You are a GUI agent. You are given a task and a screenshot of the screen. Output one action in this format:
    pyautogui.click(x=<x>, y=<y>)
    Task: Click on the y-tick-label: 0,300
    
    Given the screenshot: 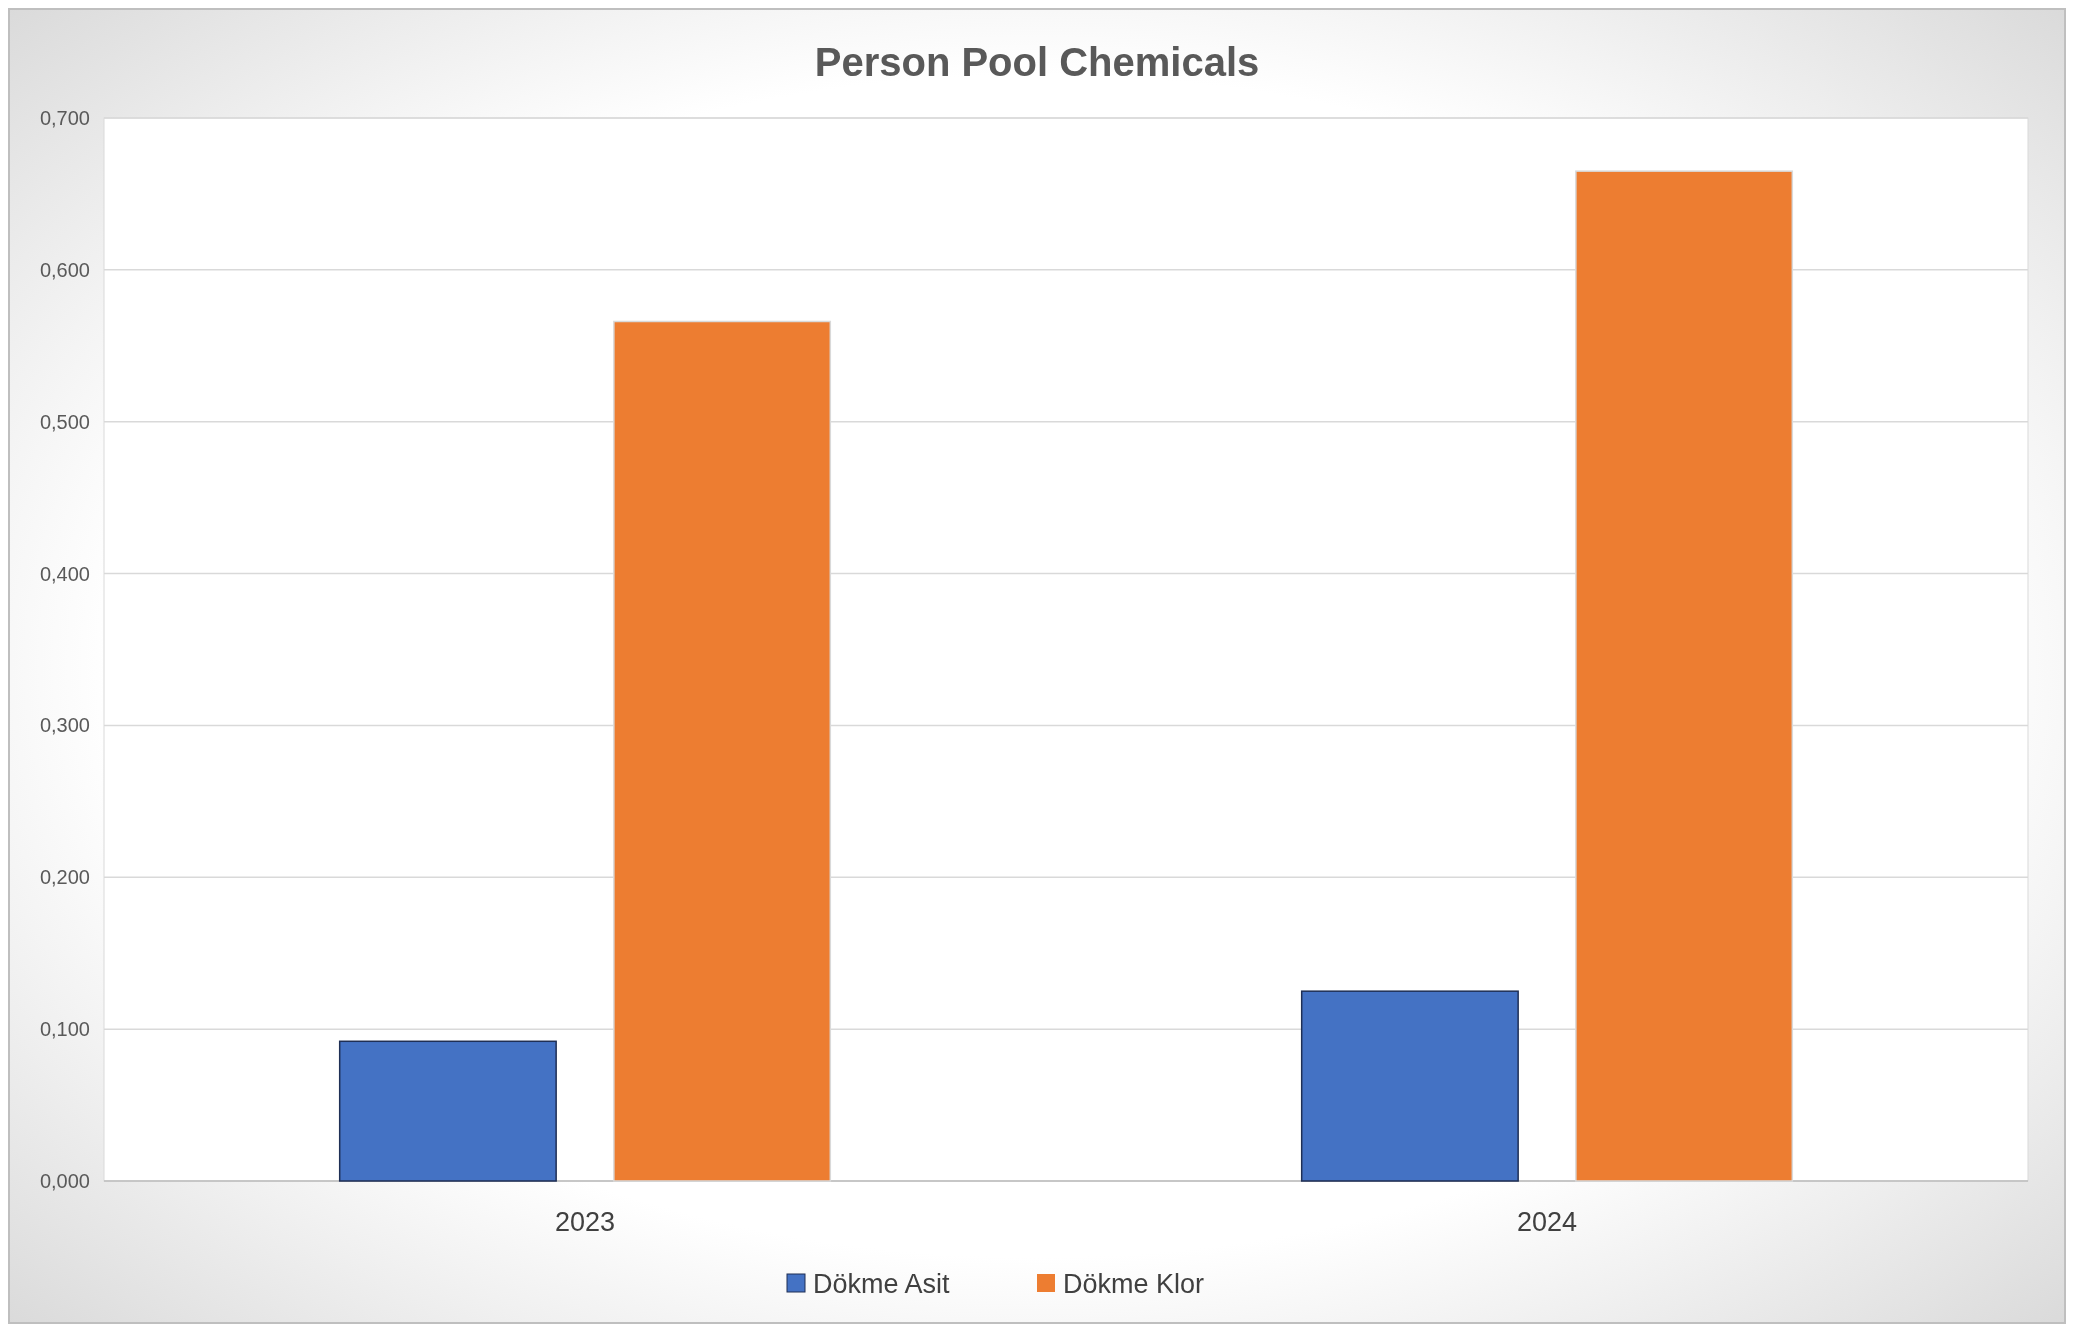 What is the action you would take?
    pyautogui.click(x=64, y=725)
    